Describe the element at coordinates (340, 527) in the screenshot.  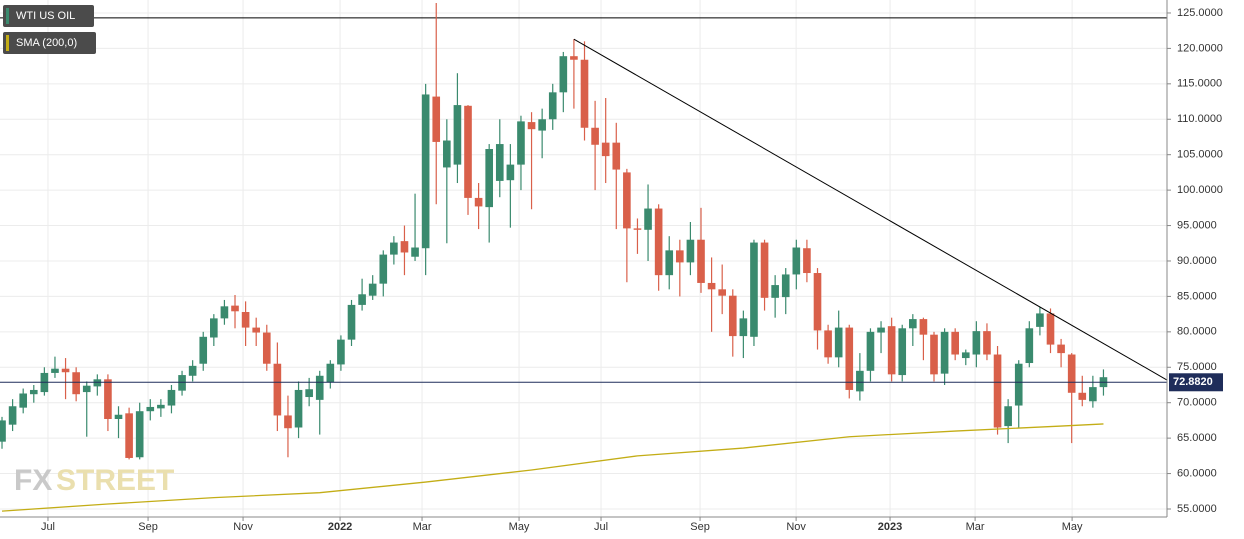
I see `x-tick-label: 2022` at that location.